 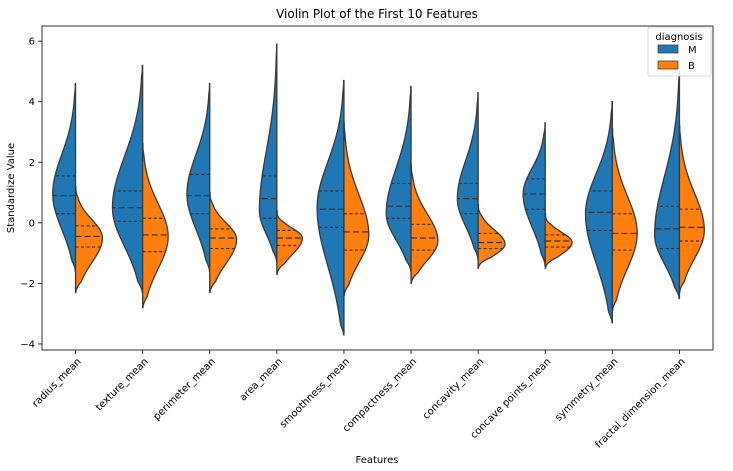 I want to click on x-tick-label: perimeter_mean, so click(x=185, y=389).